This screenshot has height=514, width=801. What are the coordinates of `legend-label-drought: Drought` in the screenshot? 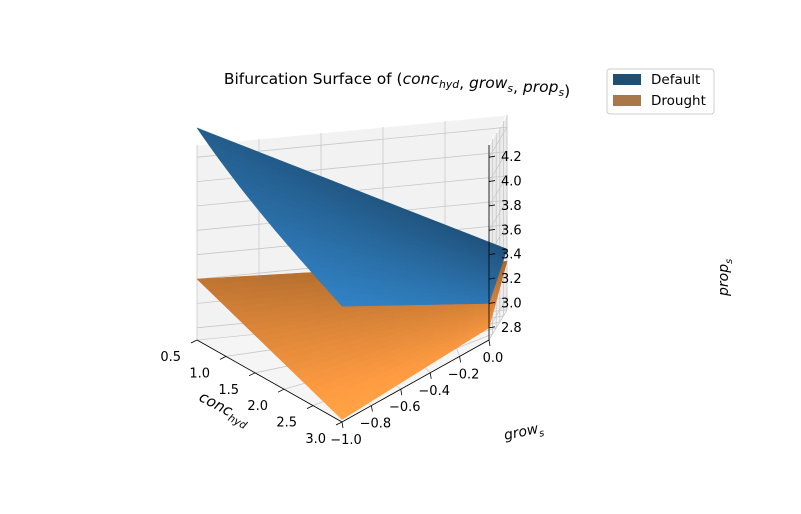 It's located at (678, 101).